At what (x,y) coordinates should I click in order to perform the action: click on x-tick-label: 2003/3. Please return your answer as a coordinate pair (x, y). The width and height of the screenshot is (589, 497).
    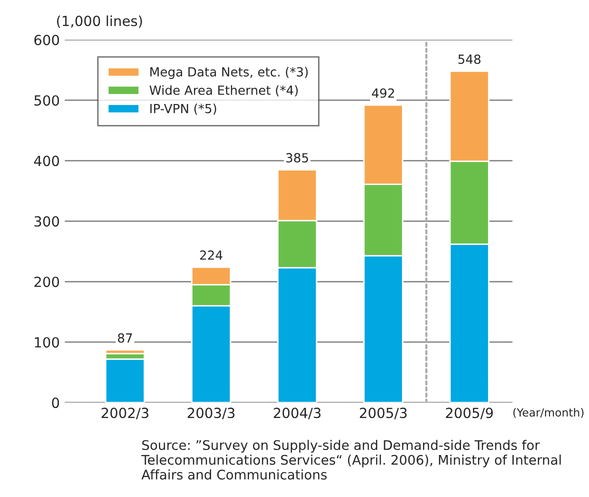
    Looking at the image, I should click on (211, 414).